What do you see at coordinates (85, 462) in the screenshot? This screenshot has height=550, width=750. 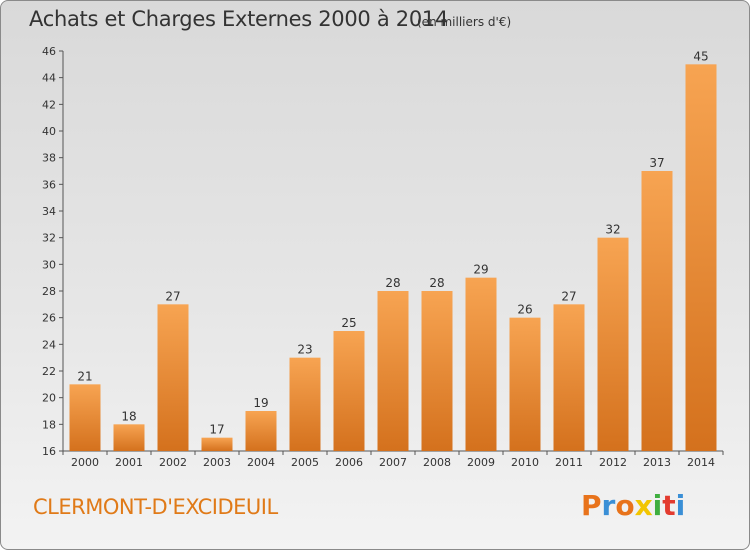 I see `x-tick-label: 2000` at bounding box center [85, 462].